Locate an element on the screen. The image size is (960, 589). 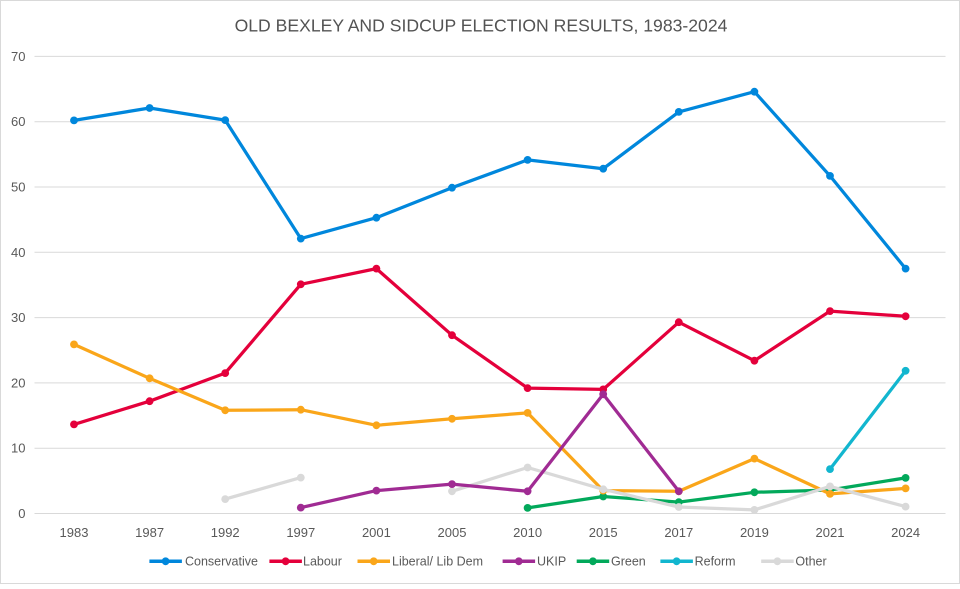
svg-text: 70 is located at coordinates (18, 56).